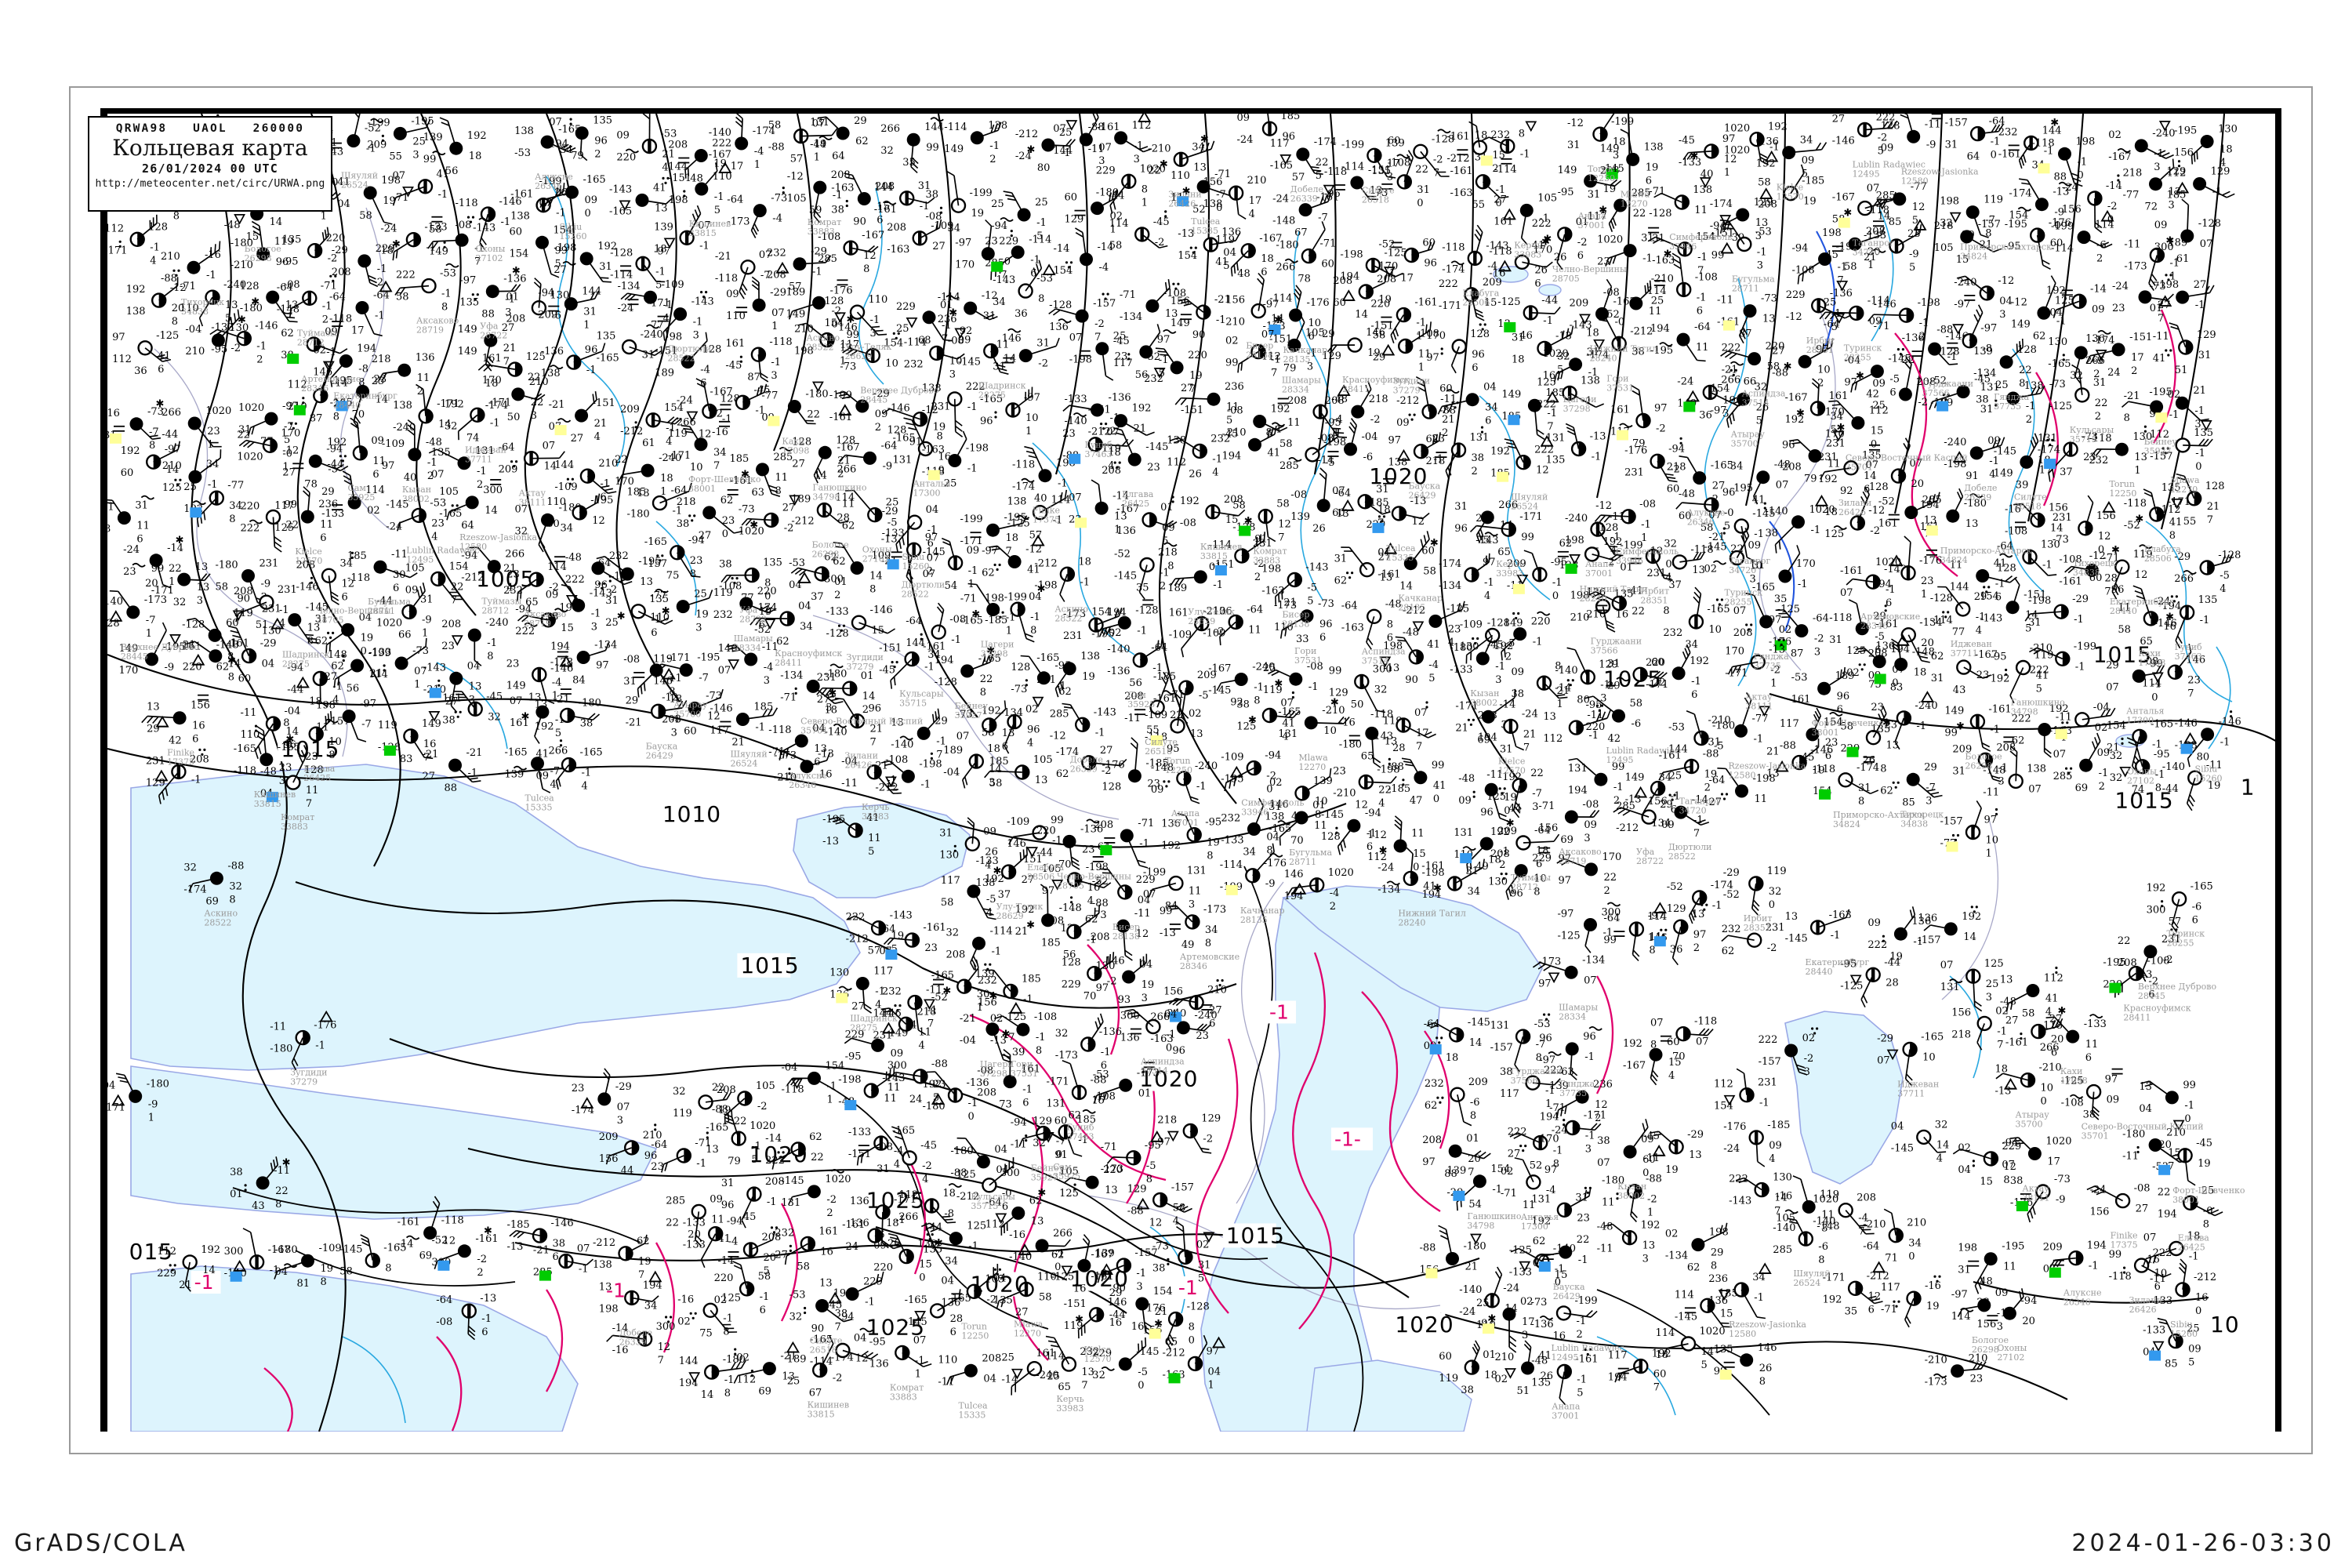  I want to click on temperature-value: 8, so click(1883, 769).